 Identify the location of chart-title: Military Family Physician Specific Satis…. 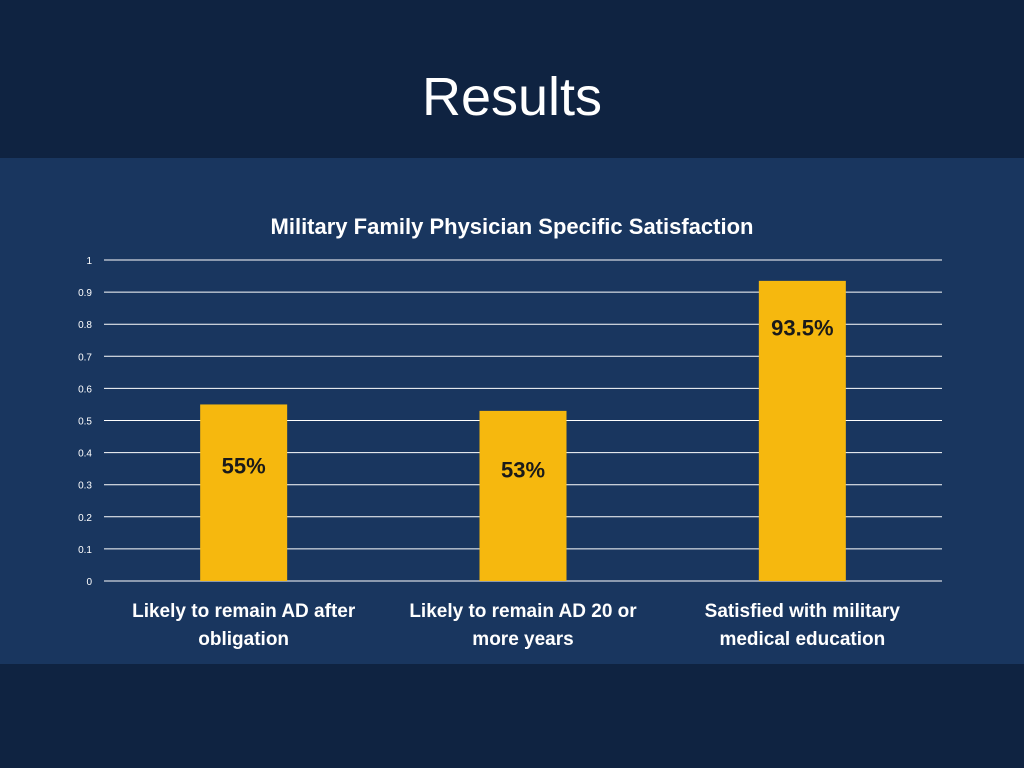
(512, 226).